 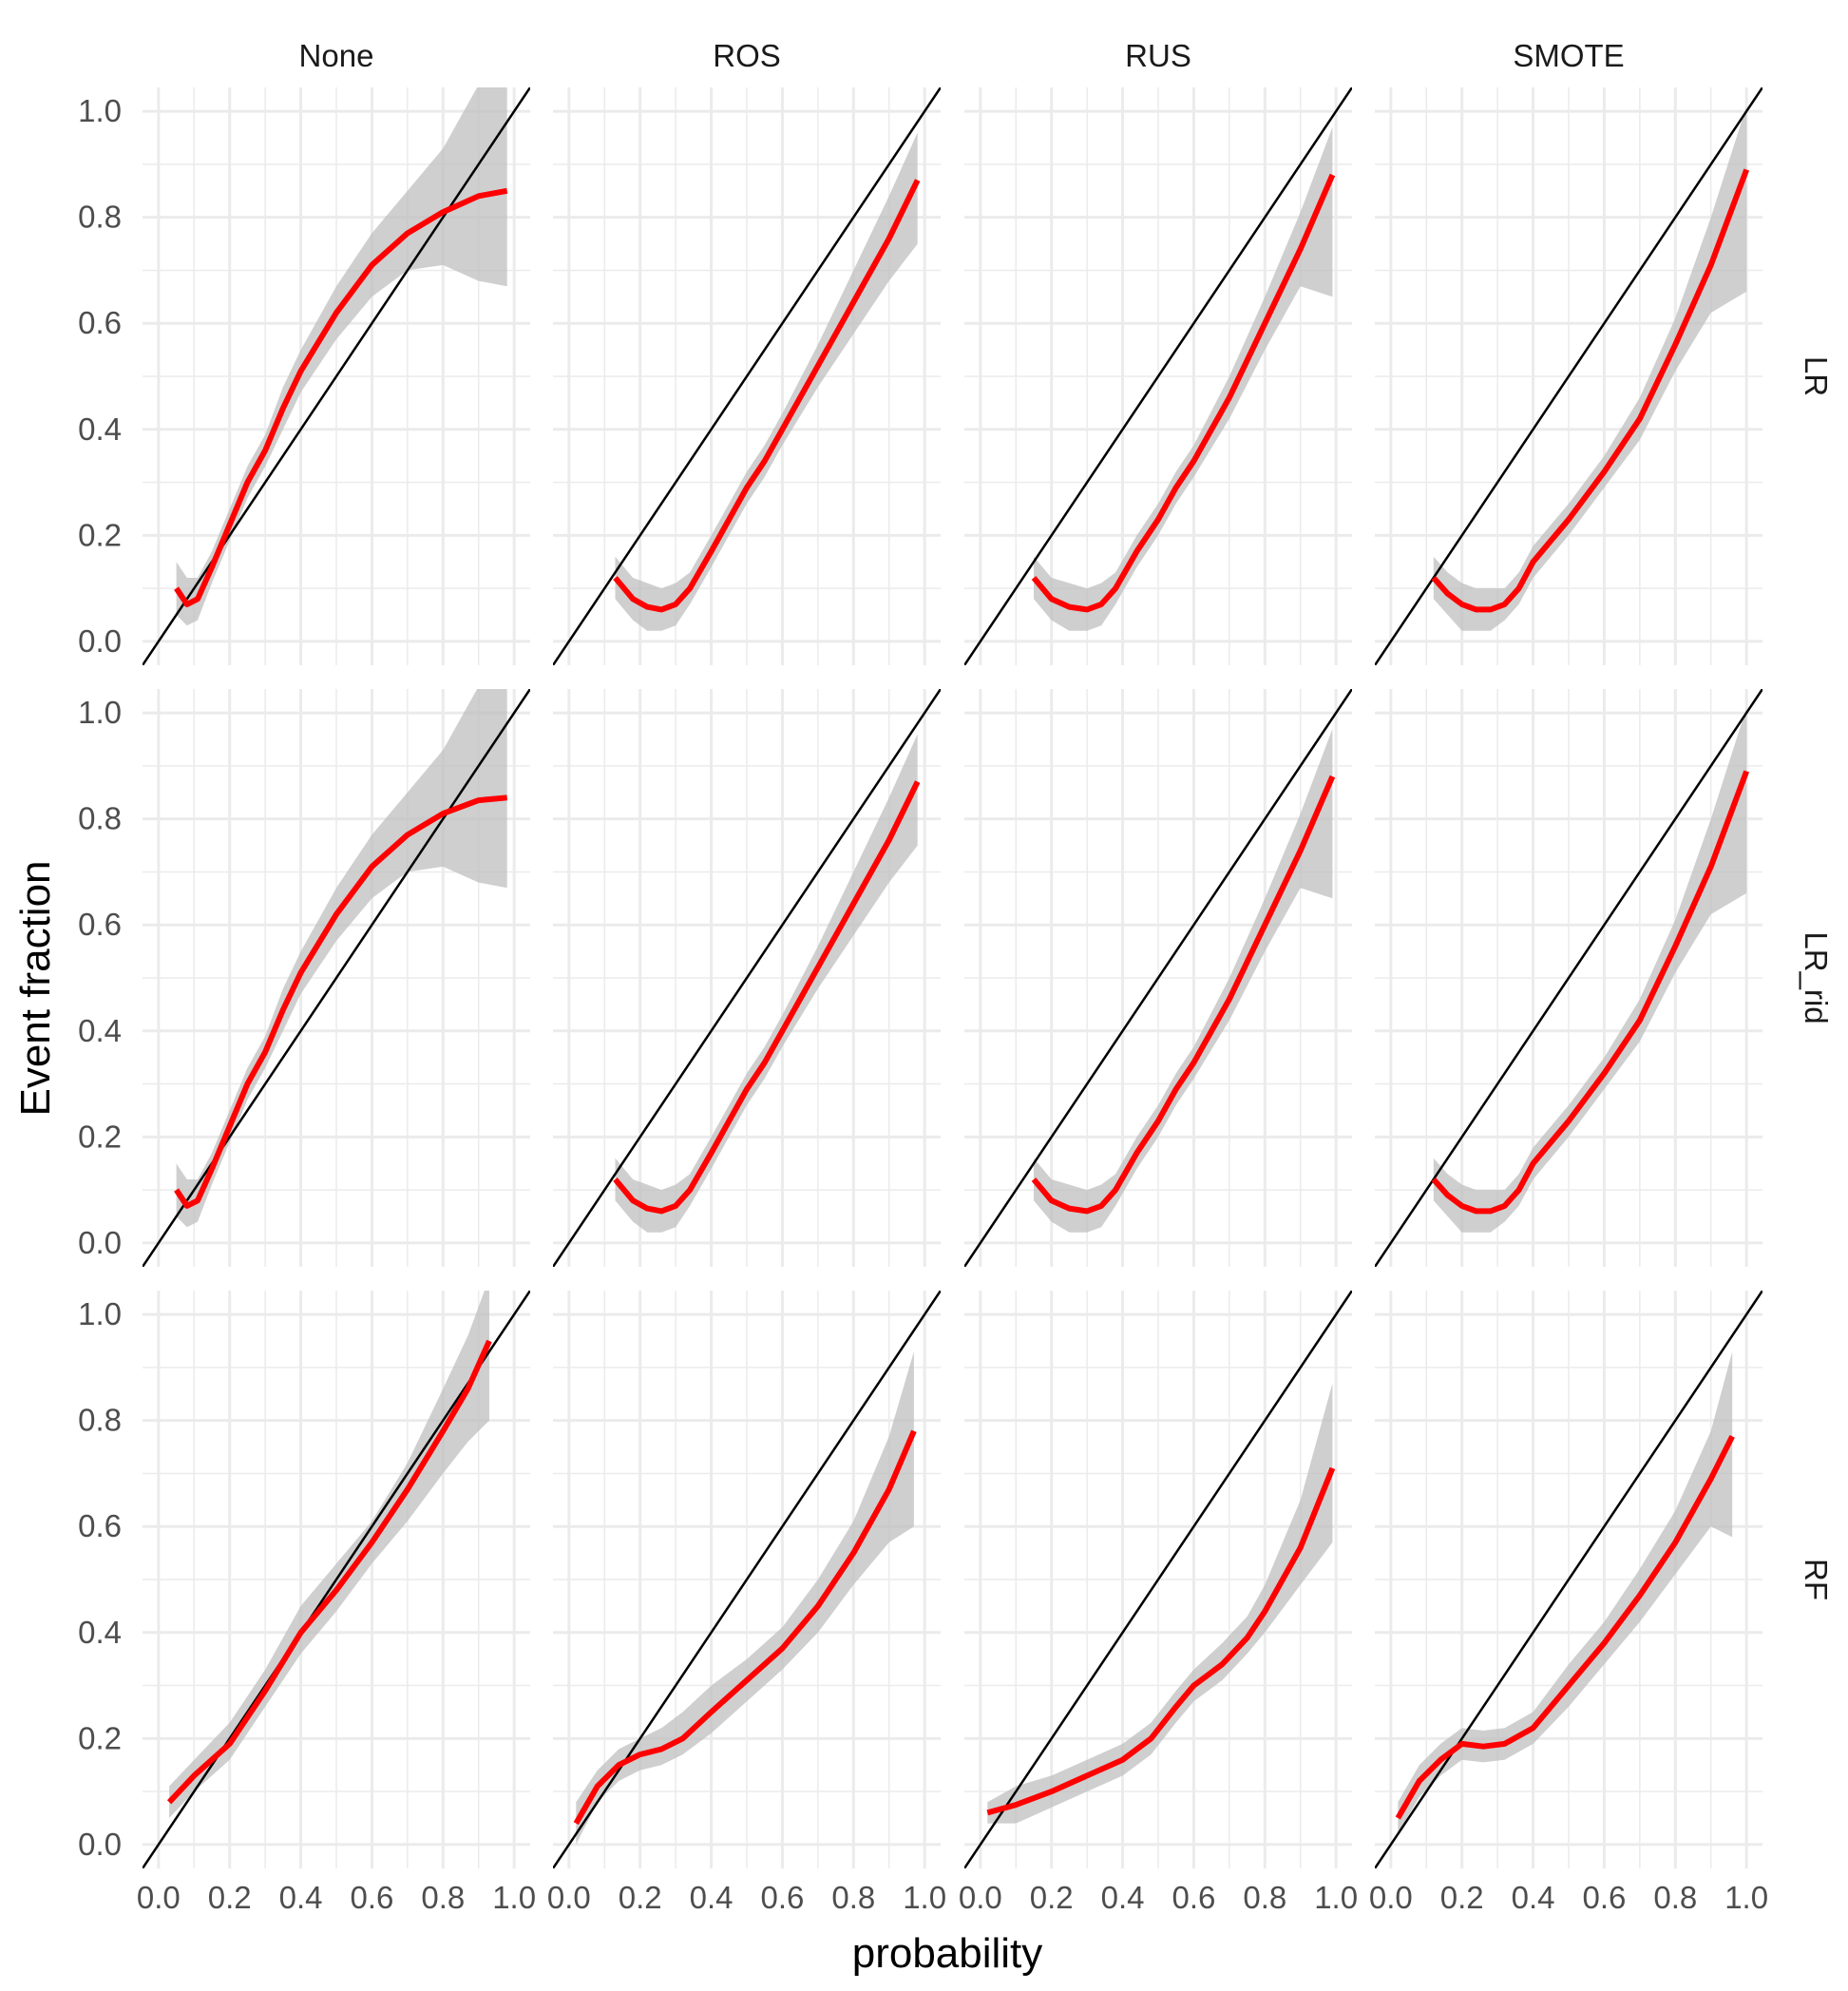 What do you see at coordinates (337, 55) in the screenshot?
I see `column-strip-label: None` at bounding box center [337, 55].